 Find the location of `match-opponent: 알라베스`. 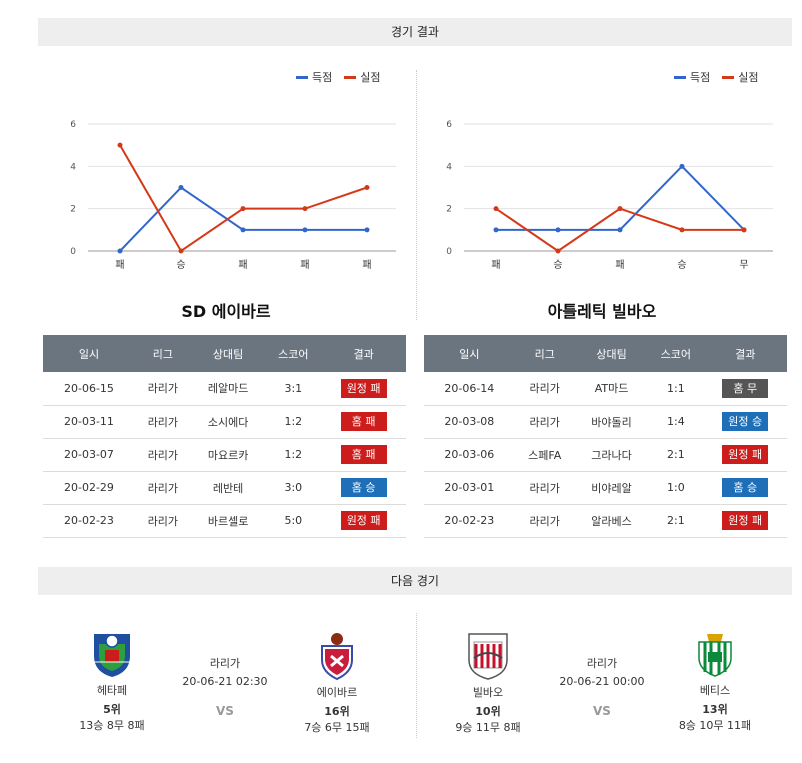

match-opponent: 알라베스 is located at coordinates (611, 521).